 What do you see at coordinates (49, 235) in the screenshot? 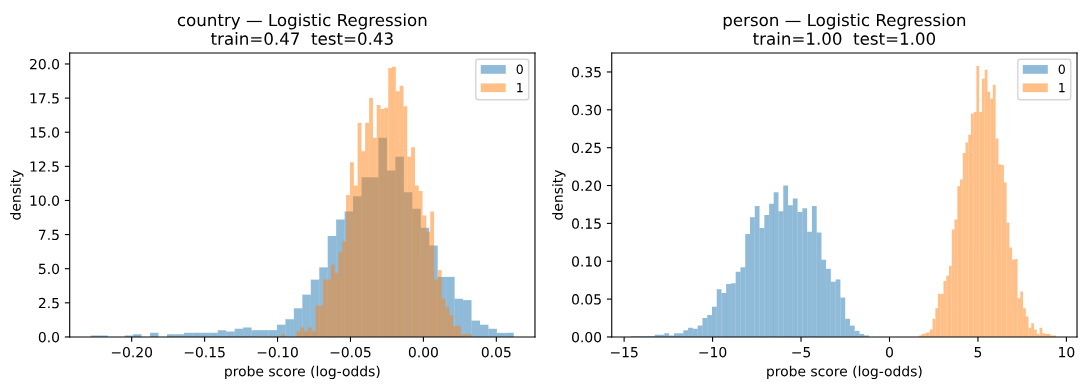
I see `y-tick-label: 7.5` at bounding box center [49, 235].